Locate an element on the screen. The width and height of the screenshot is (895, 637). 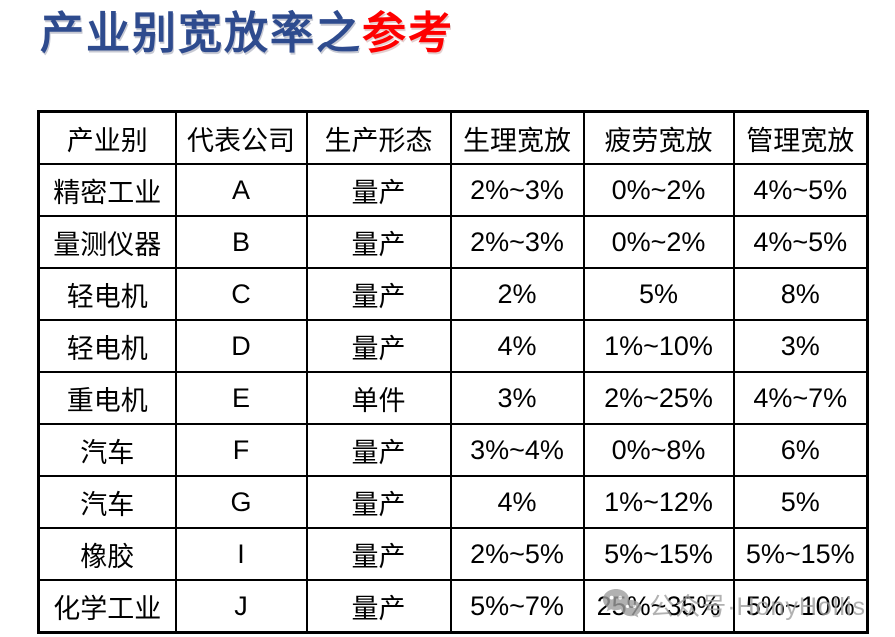
table-row: 化学工业 J 量产 5%~7% 25%~35% 5%~10% is located at coordinates (453, 606).